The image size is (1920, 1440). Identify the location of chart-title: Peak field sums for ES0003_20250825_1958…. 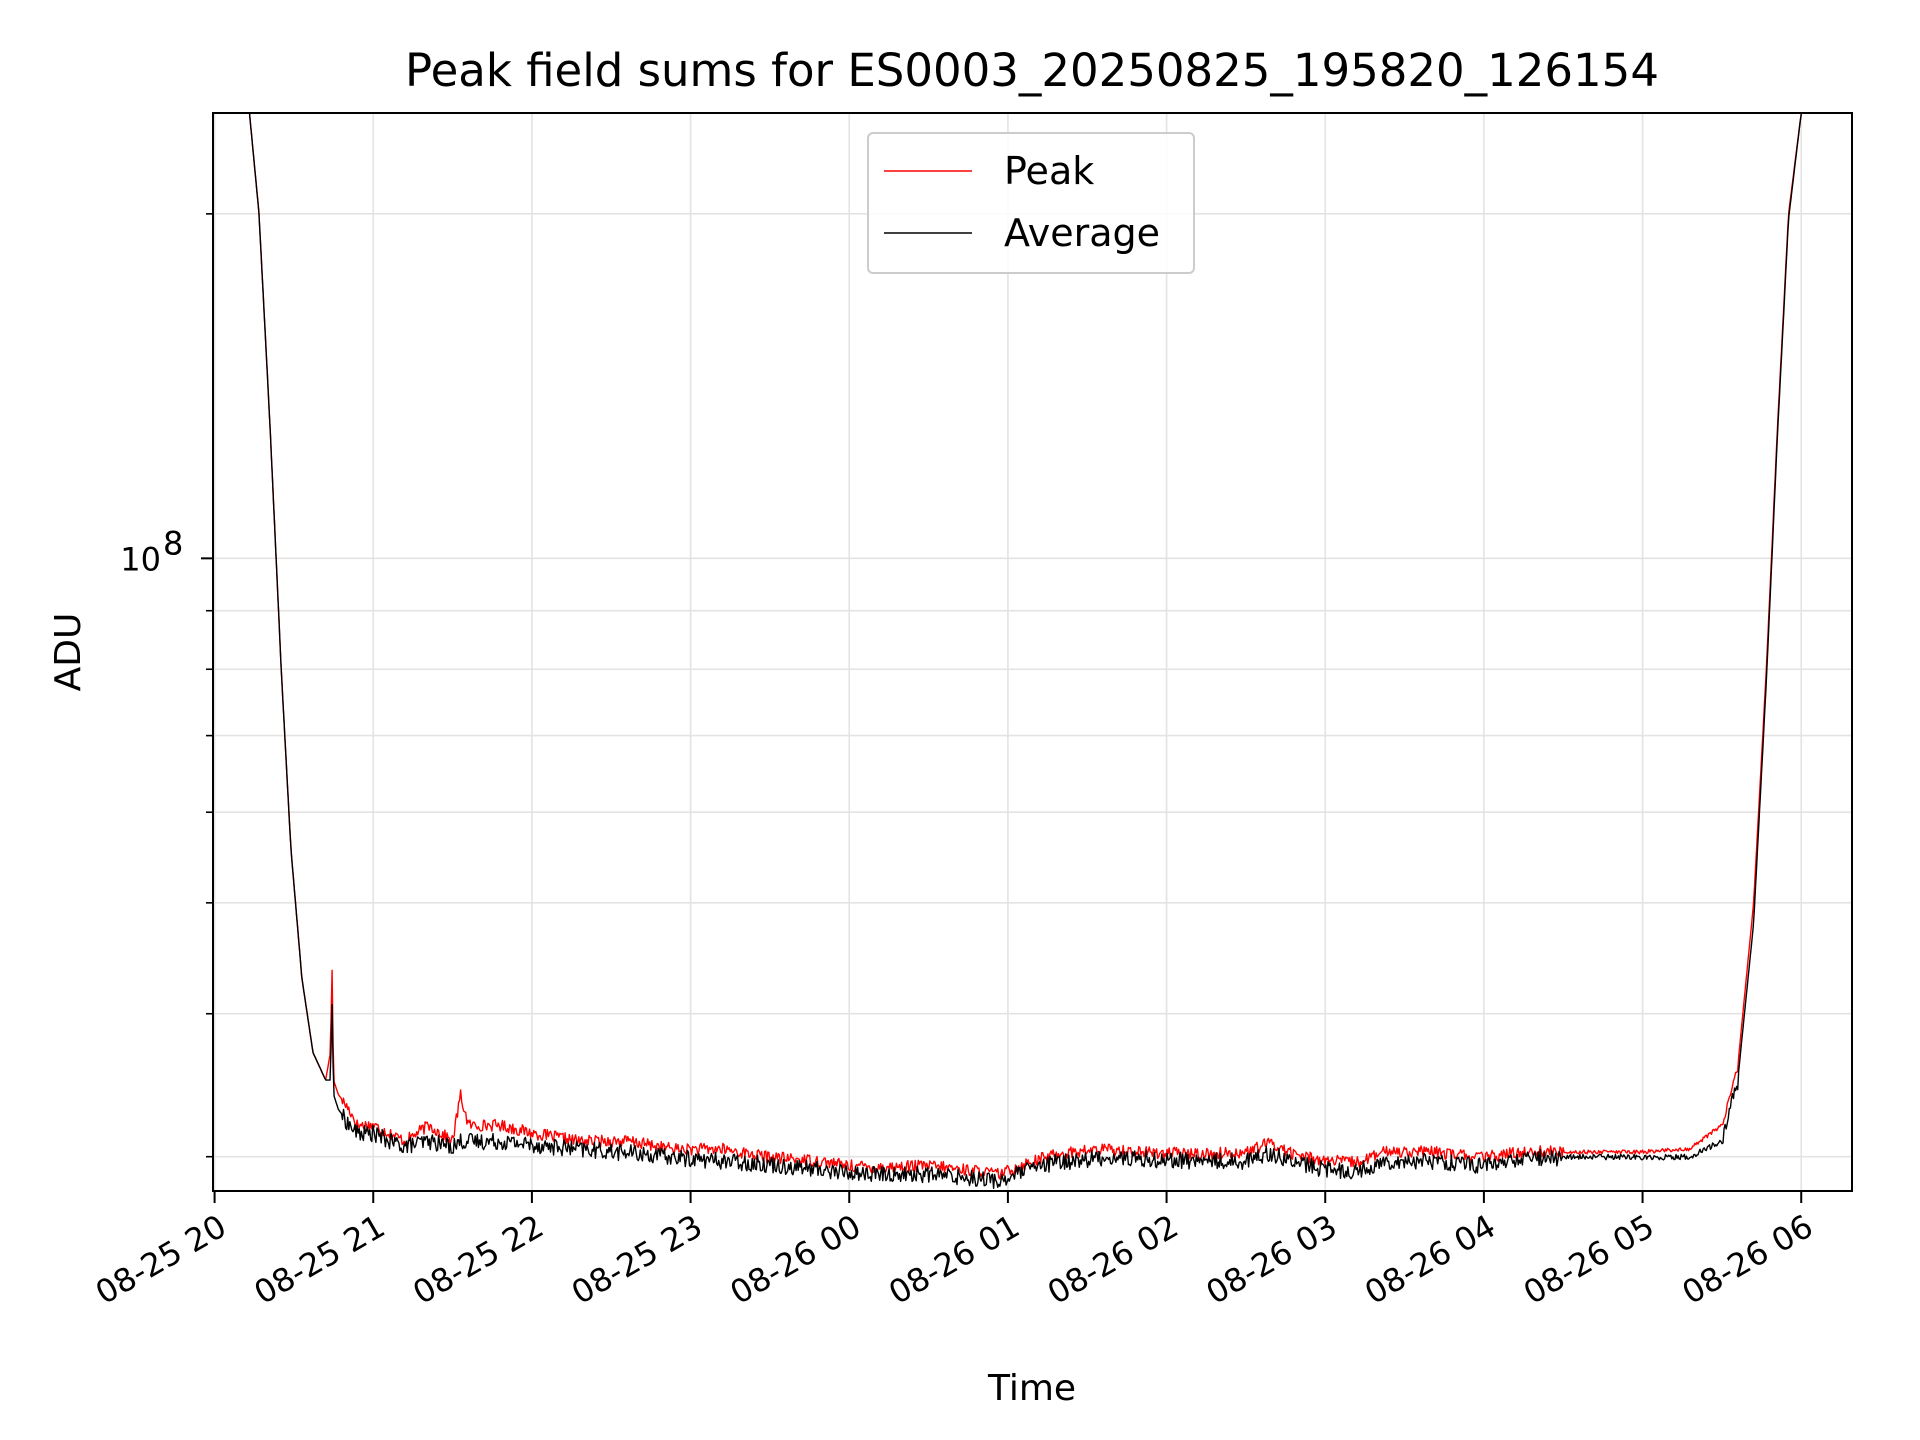
(1032, 70).